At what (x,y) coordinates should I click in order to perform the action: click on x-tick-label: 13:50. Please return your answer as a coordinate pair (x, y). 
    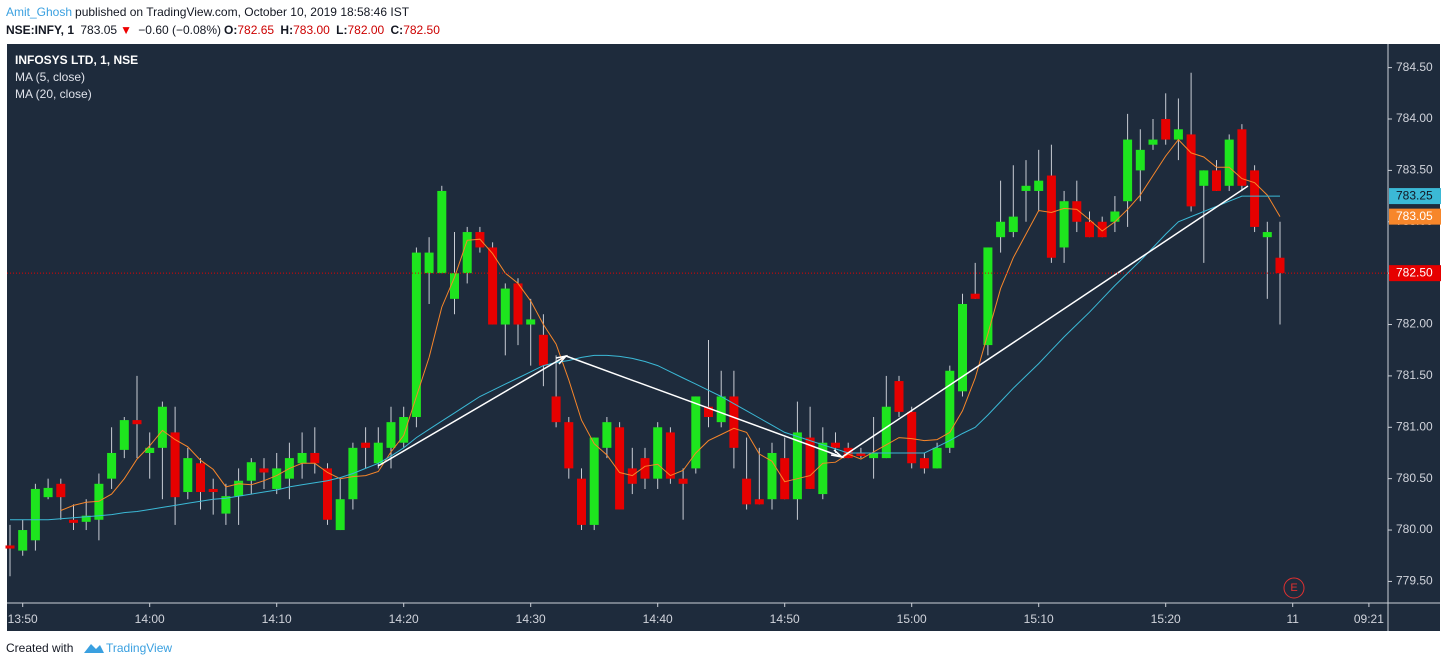
    Looking at the image, I should click on (23, 619).